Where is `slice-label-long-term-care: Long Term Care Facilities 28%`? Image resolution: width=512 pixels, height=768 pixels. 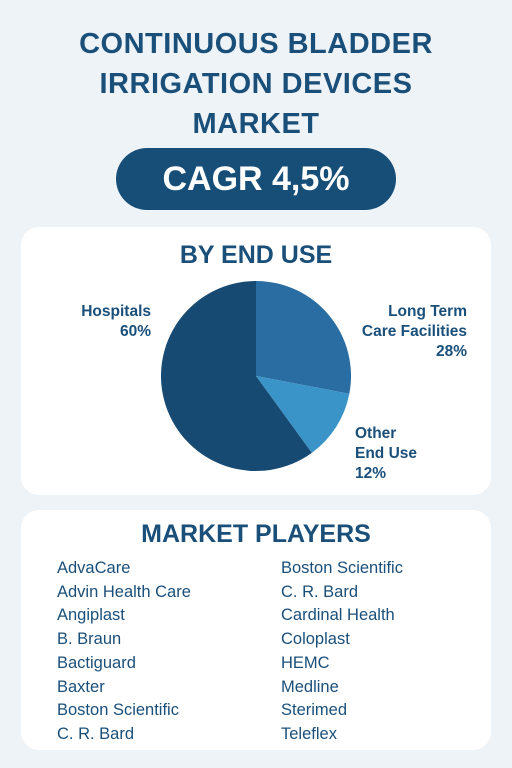 slice-label-long-term-care: Long Term Care Facilities 28% is located at coordinates (403, 332).